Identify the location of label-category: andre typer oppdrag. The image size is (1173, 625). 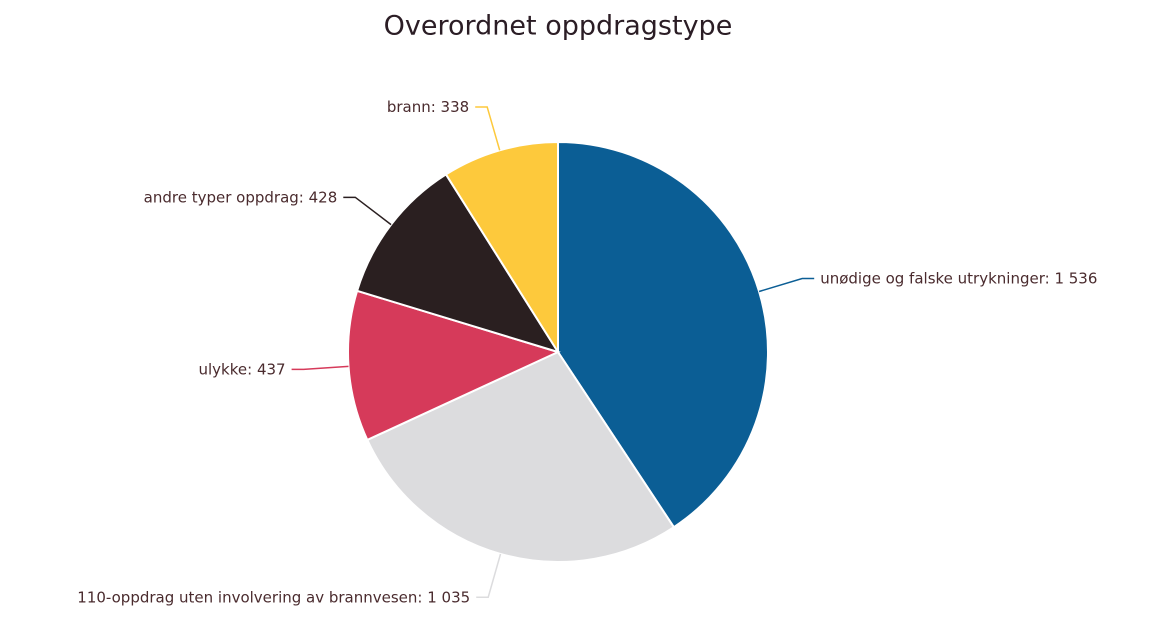
(221, 197).